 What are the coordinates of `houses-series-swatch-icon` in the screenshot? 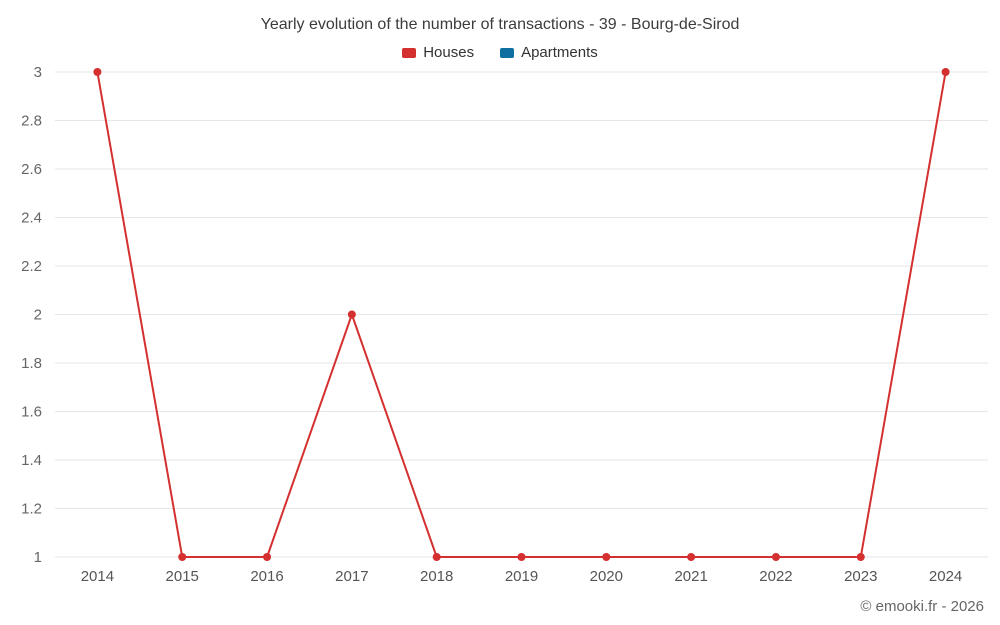 It's located at (409, 52).